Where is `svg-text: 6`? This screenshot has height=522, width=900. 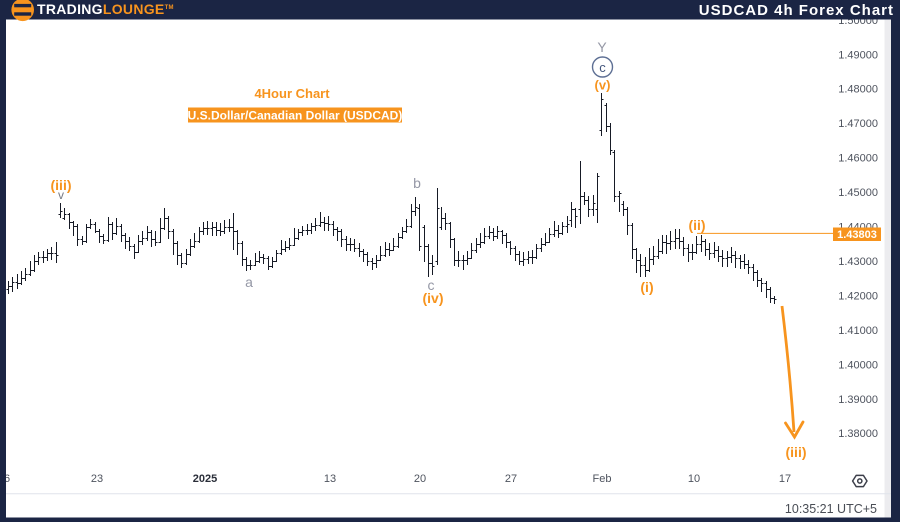 svg-text: 6 is located at coordinates (7, 479).